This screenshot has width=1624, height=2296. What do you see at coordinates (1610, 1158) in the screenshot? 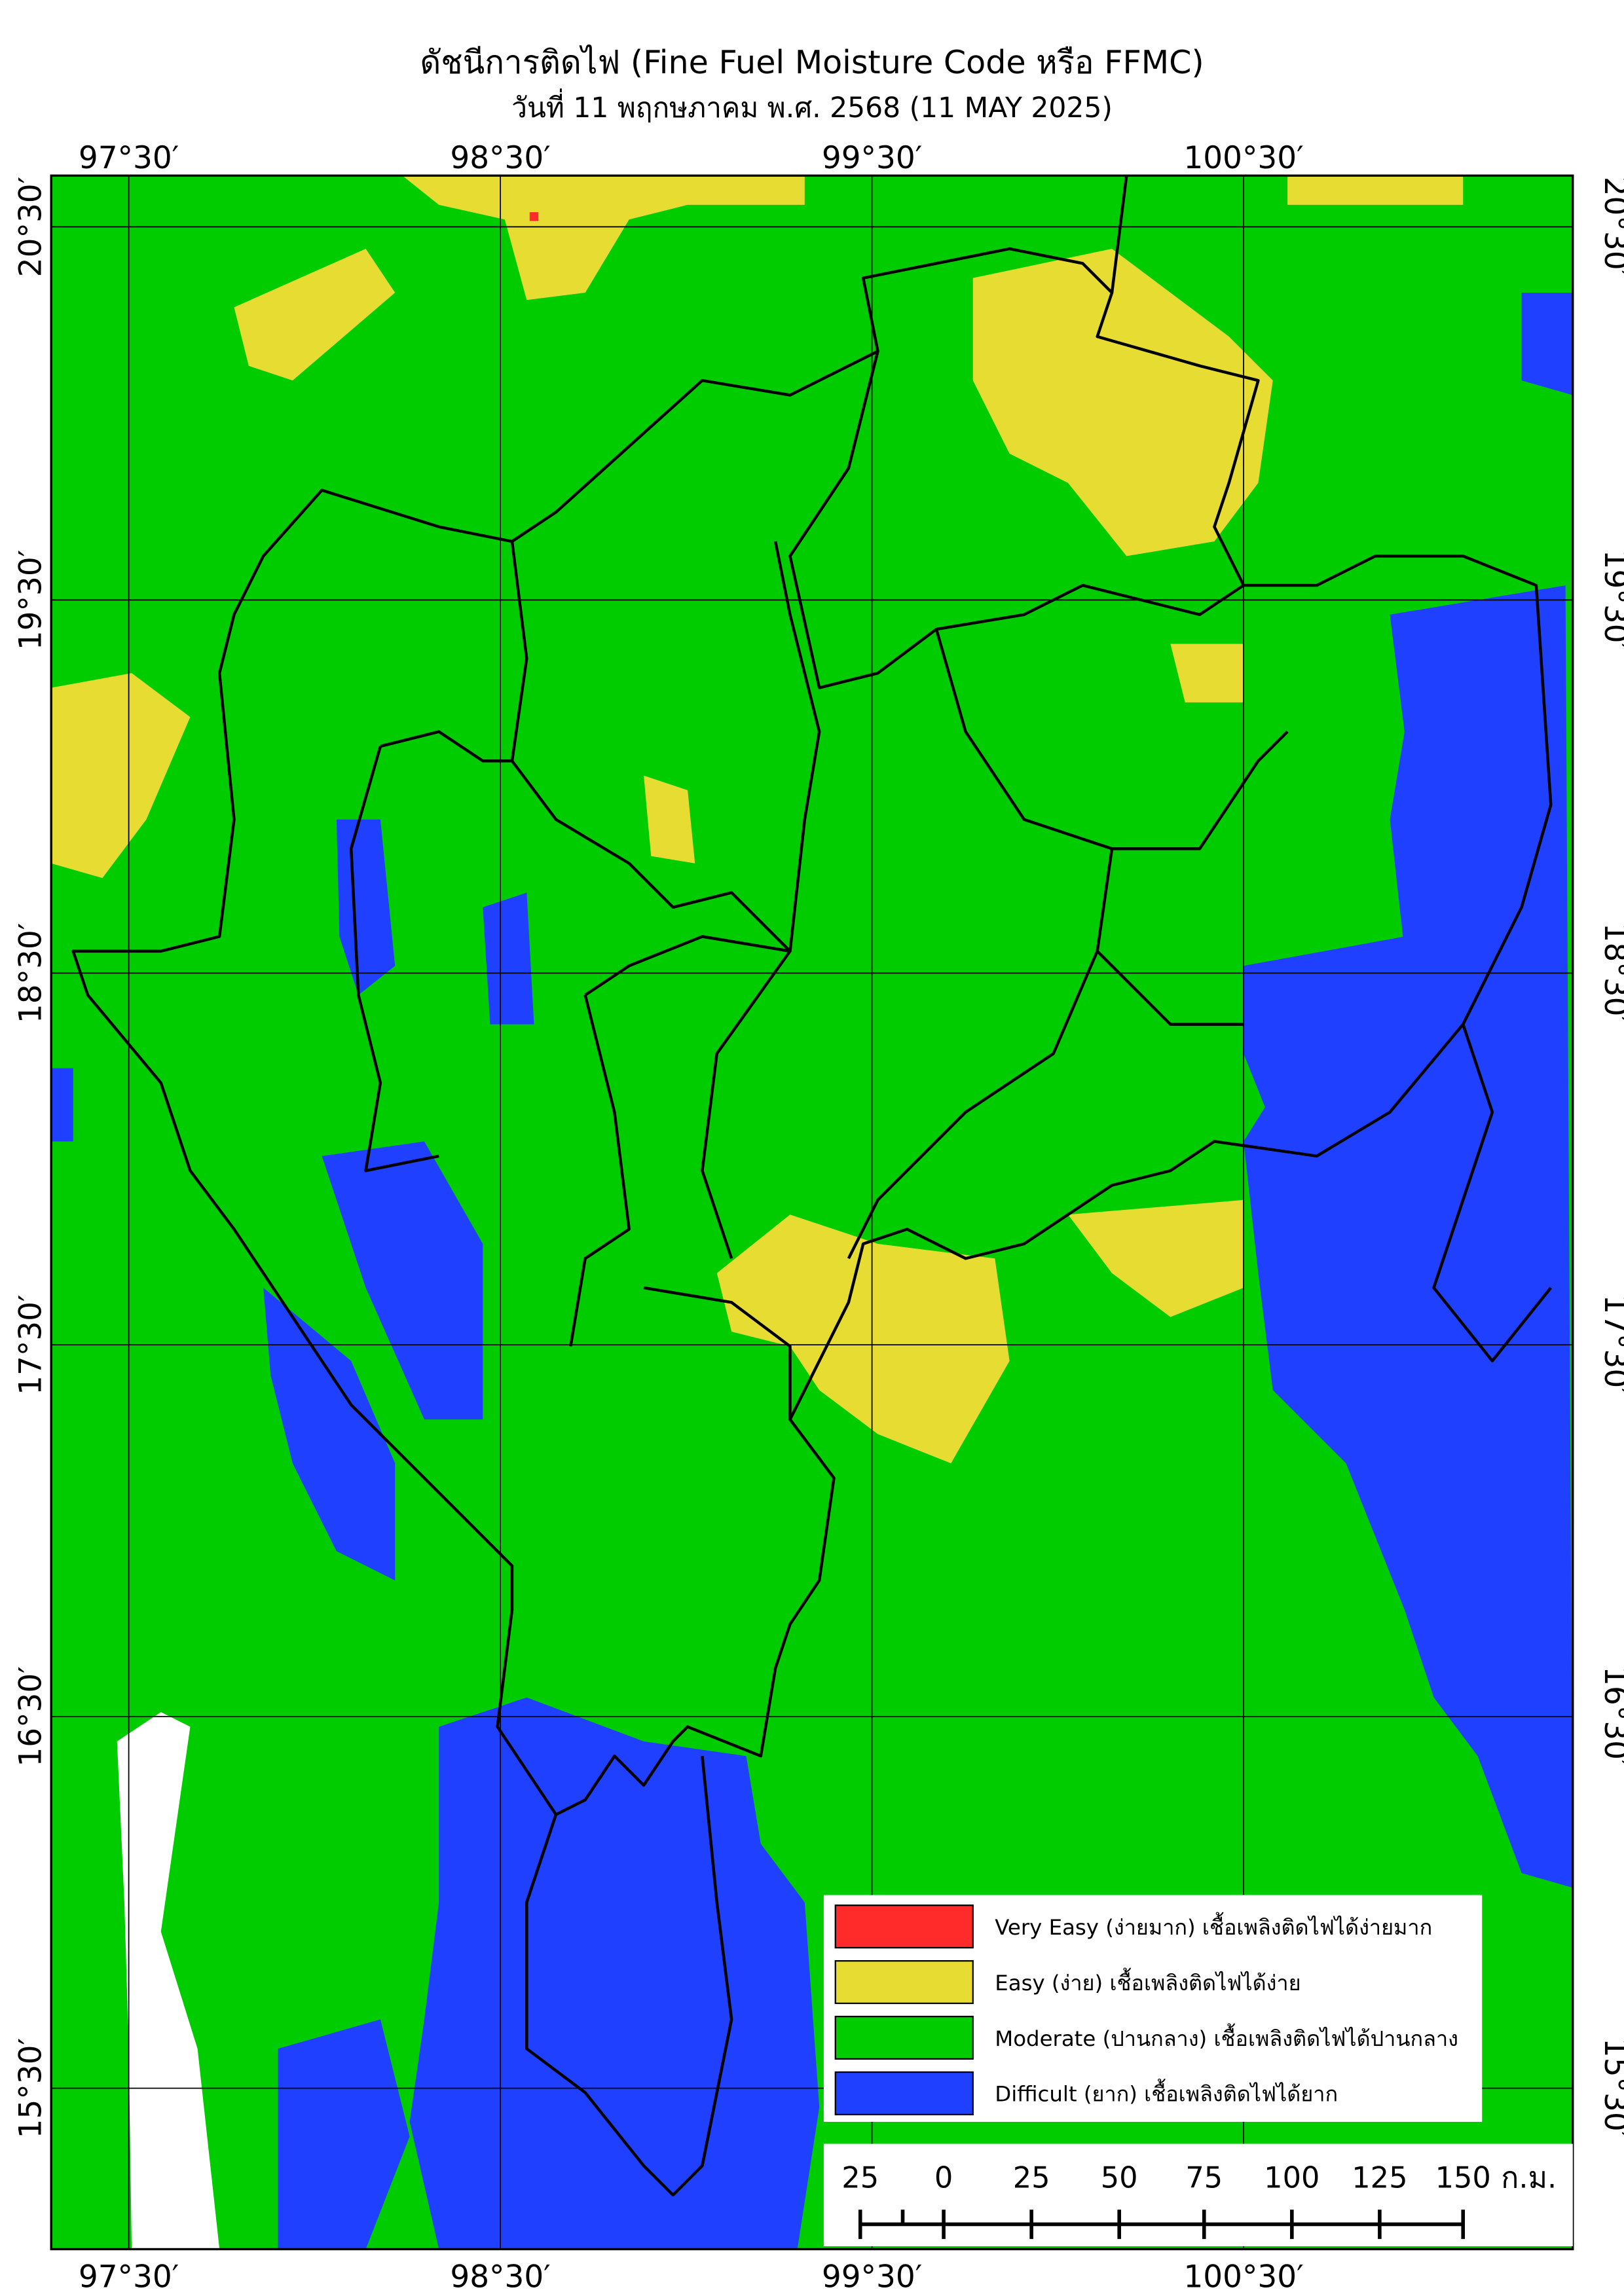
I see `lat-labels-right: 20°30′ 19°30′ 18°30′ 17°30′ 16°30′ 15°30′` at bounding box center [1610, 1158].